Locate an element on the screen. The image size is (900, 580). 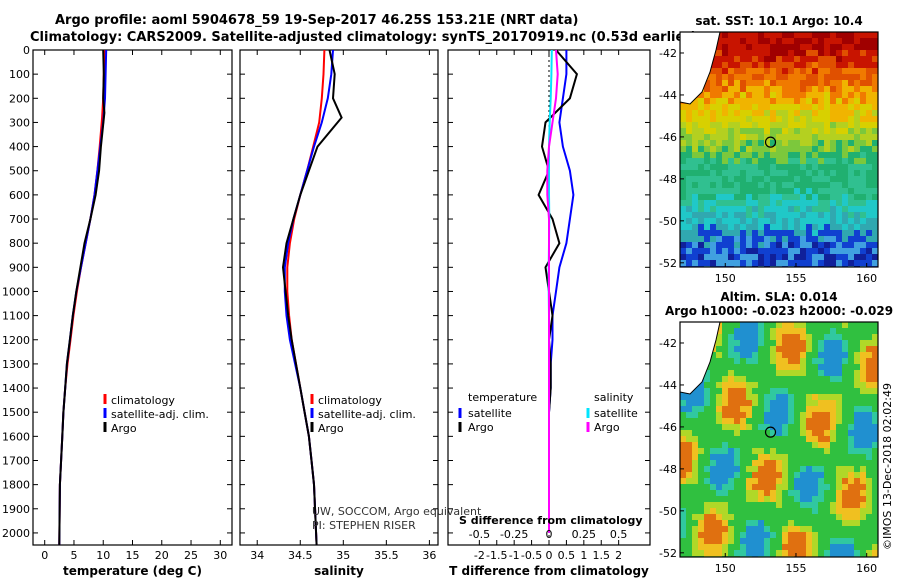
x-tick-label: 10 is located at coordinates (103, 555).